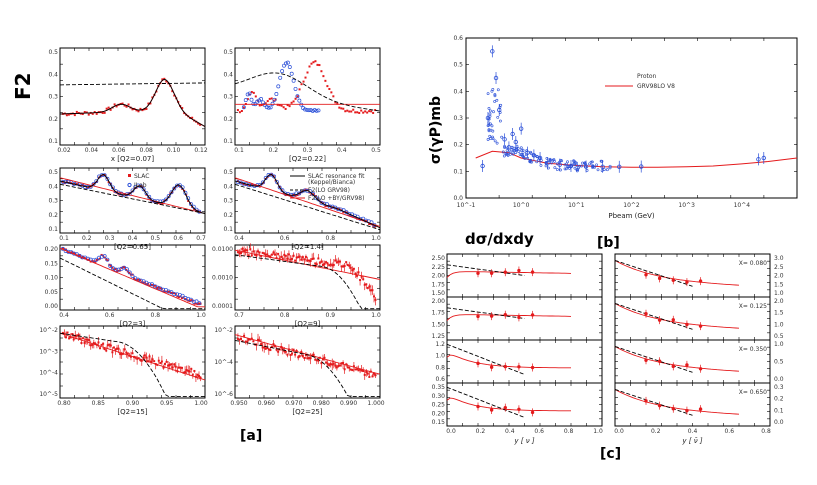  Describe the element at coordinates (691, 441) in the screenshot. I see `panel-c-xlabel-right: y [ ν̄ ]` at that location.